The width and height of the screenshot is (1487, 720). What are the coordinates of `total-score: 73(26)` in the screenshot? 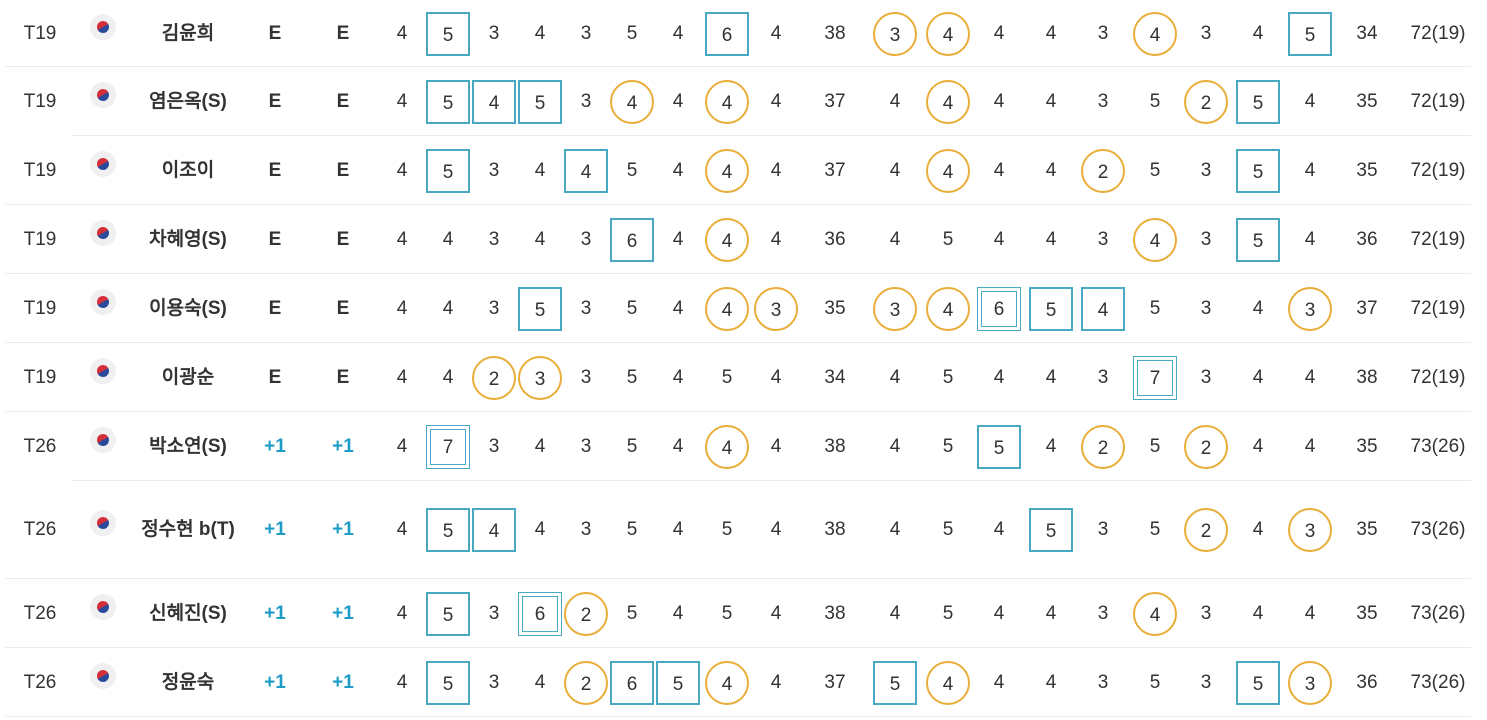 It's located at (1438, 682).